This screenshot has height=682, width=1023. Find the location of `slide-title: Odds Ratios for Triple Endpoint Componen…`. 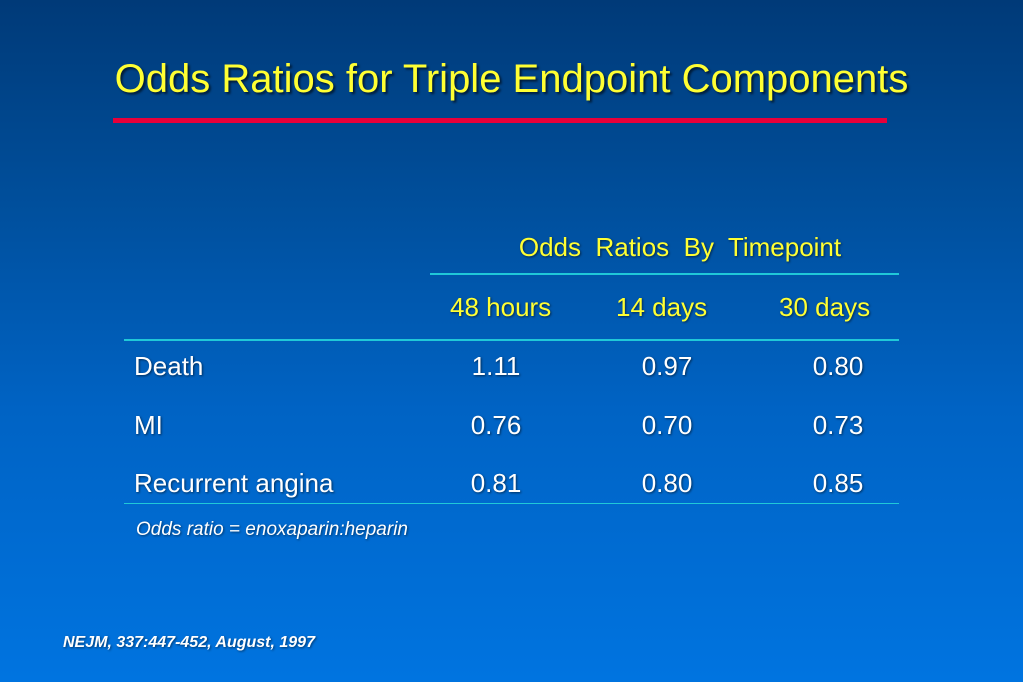

slide-title: Odds Ratios for Triple Endpoint Componen… is located at coordinates (511, 79).